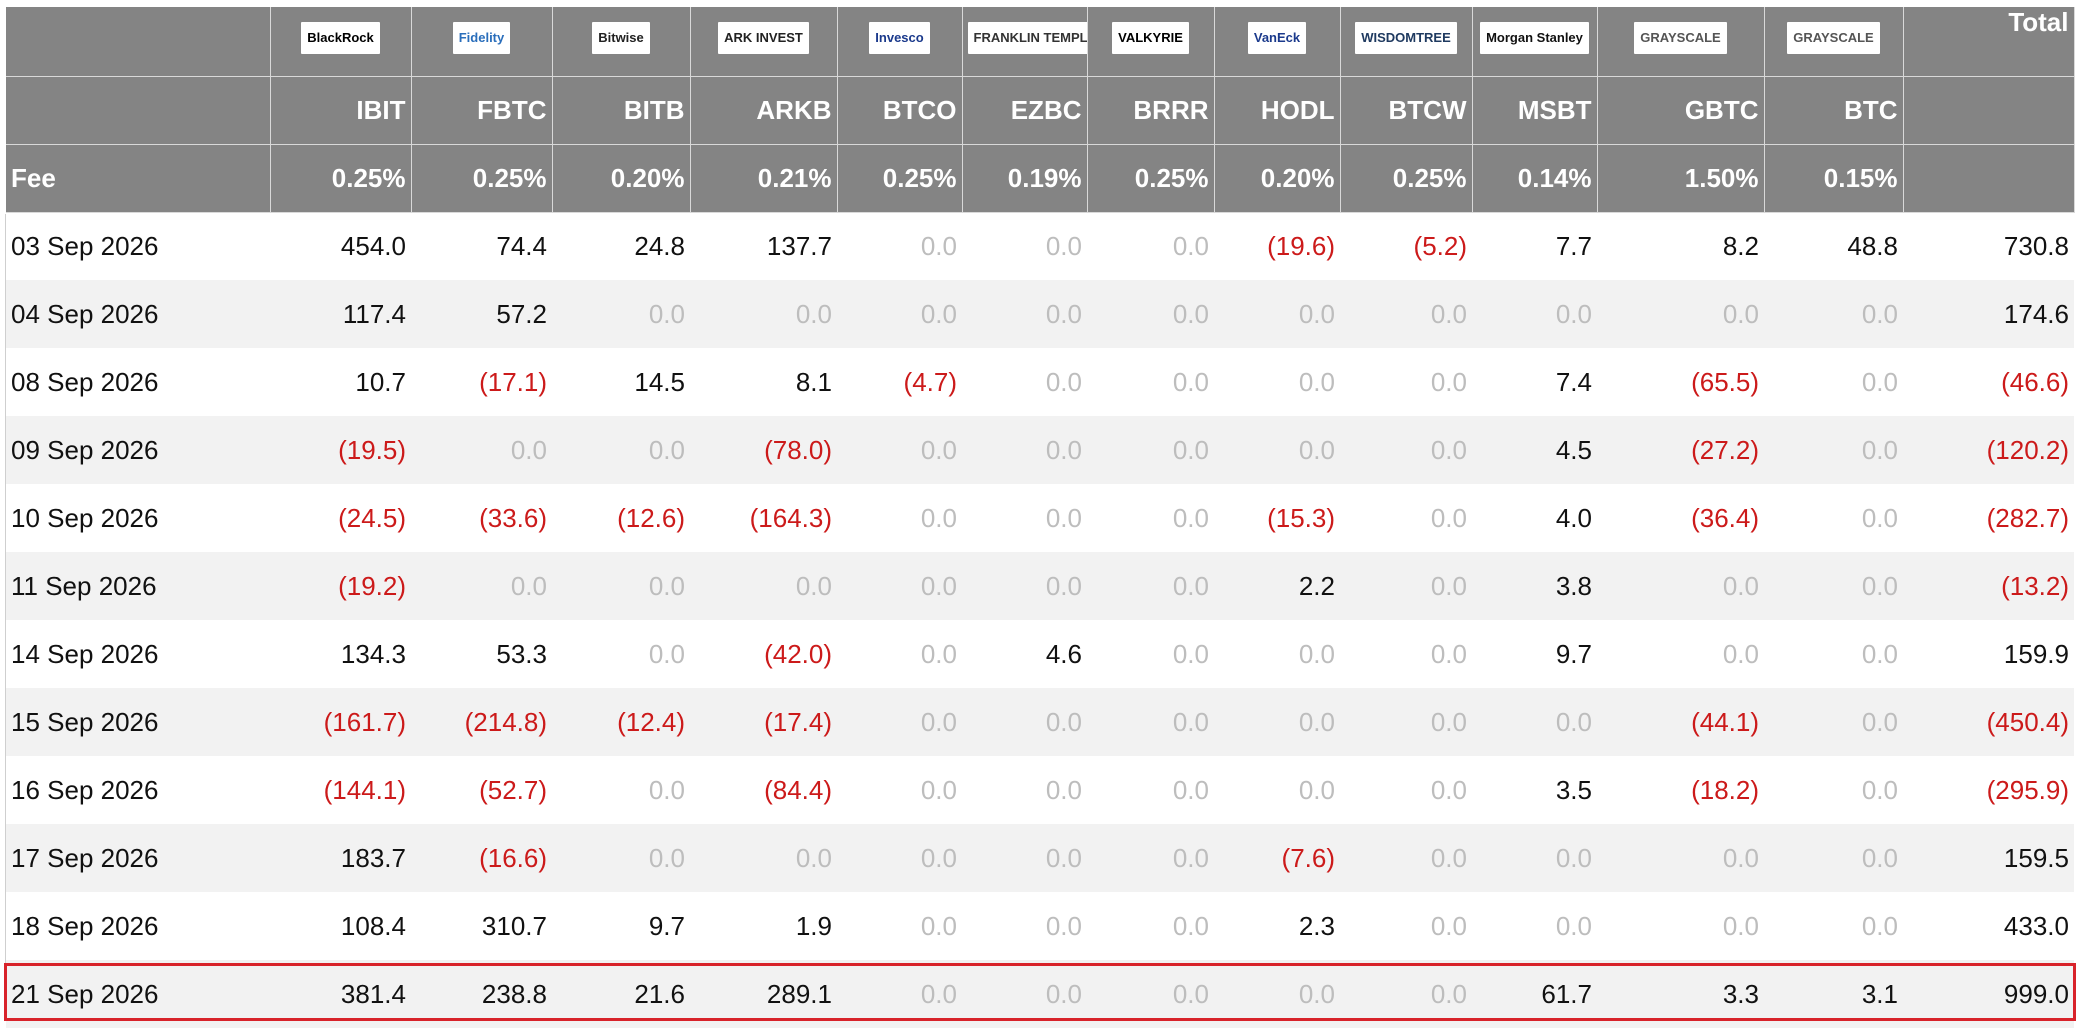 This screenshot has height=1028, width=2080. I want to click on flow-value: 137.7, so click(763, 246).